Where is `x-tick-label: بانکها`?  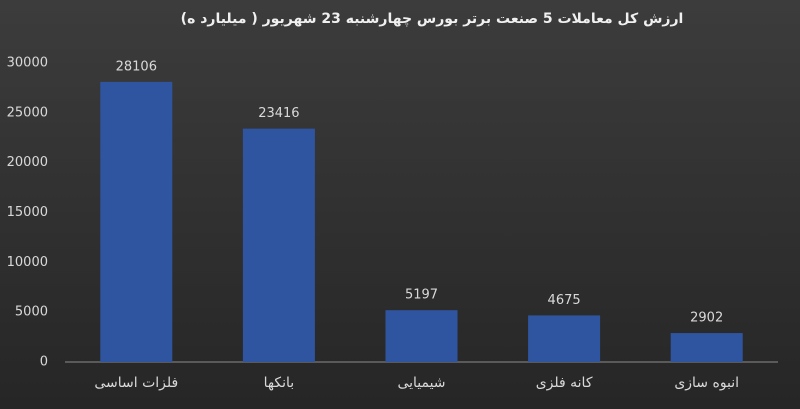 x-tick-label: بانکها is located at coordinates (279, 383).